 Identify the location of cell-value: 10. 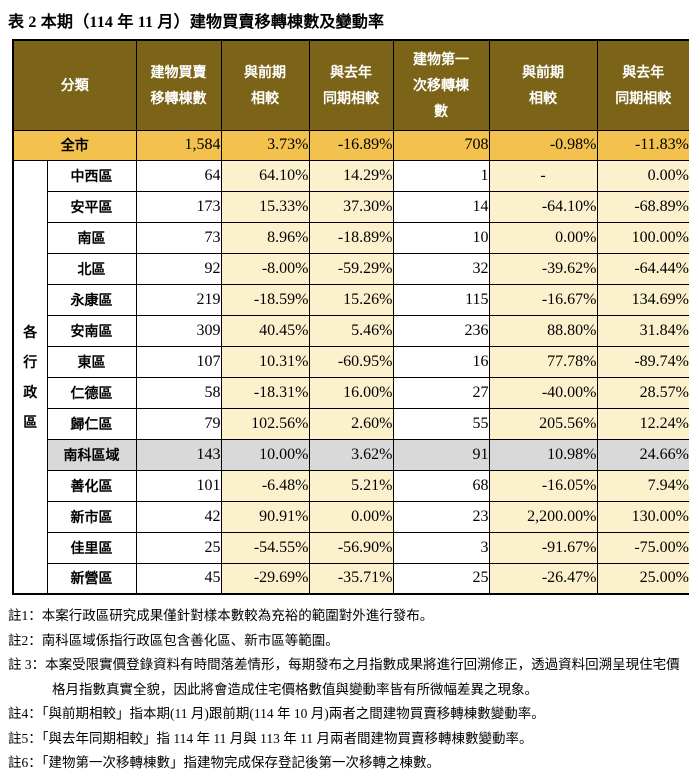
(441, 237).